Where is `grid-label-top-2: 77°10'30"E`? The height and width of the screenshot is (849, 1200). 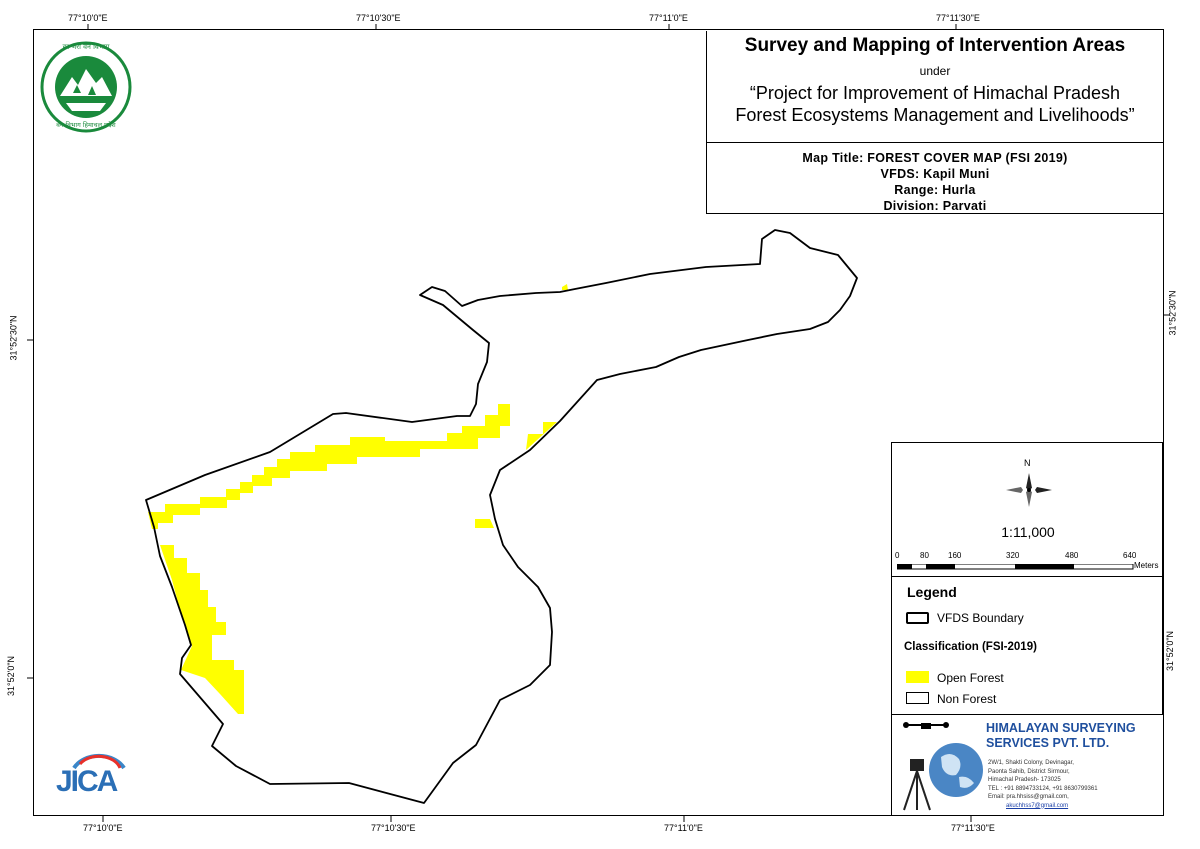
grid-label-top-2: 77°10'30"E is located at coordinates (378, 18).